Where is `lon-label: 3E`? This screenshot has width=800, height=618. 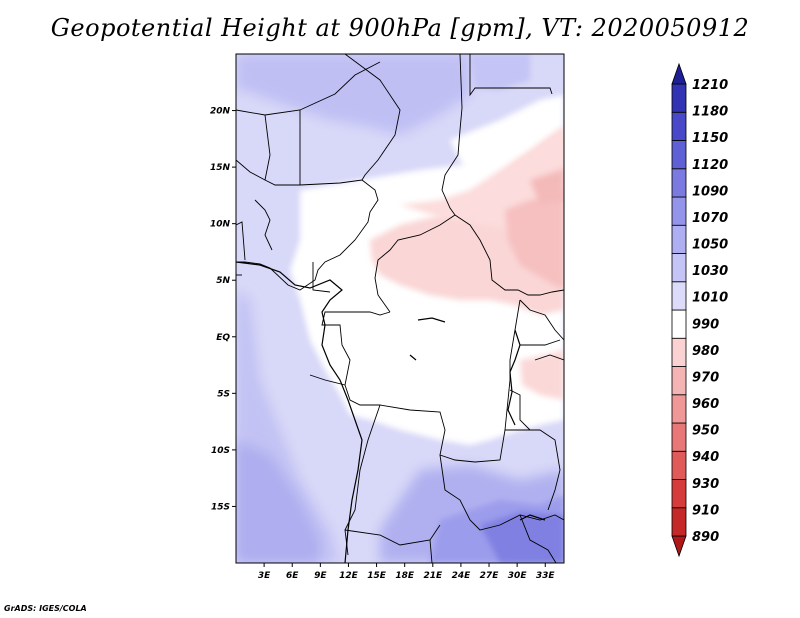 lon-label: 3E is located at coordinates (264, 576).